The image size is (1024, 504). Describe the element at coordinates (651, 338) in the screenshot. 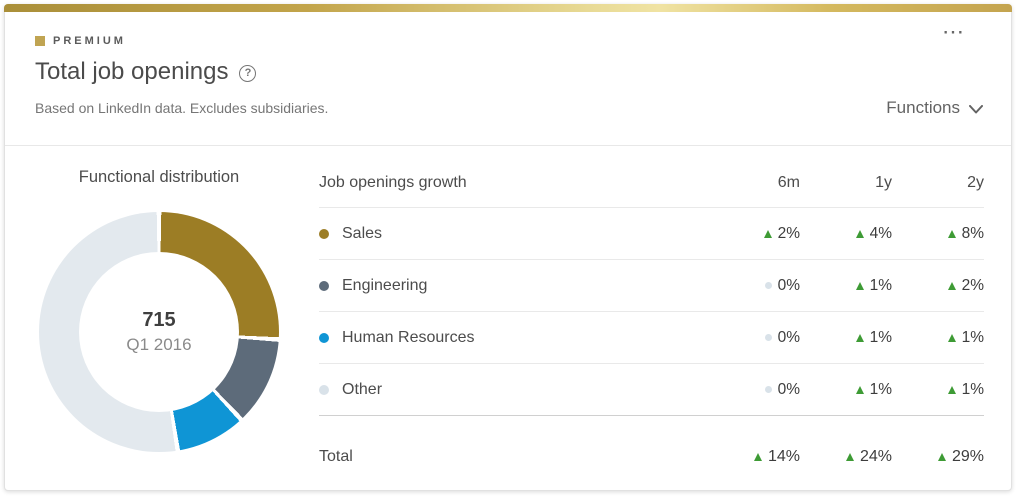

I see `table-row: Human Resources 0% 1% 1%` at that location.